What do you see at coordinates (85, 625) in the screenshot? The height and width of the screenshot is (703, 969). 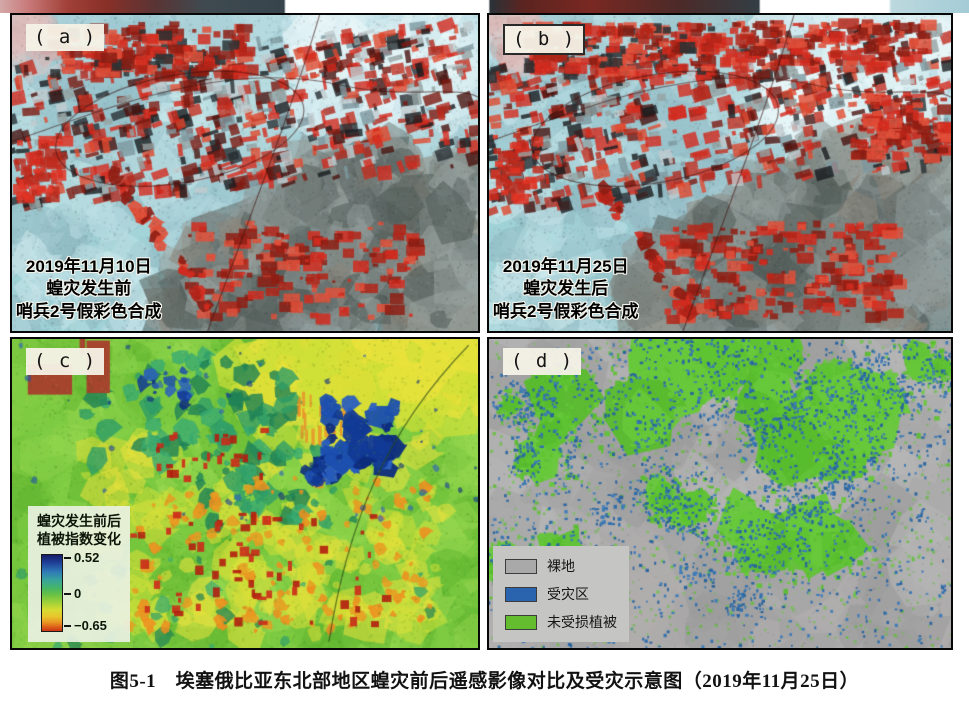 I see `colorbar-tick-min: −0.65` at bounding box center [85, 625].